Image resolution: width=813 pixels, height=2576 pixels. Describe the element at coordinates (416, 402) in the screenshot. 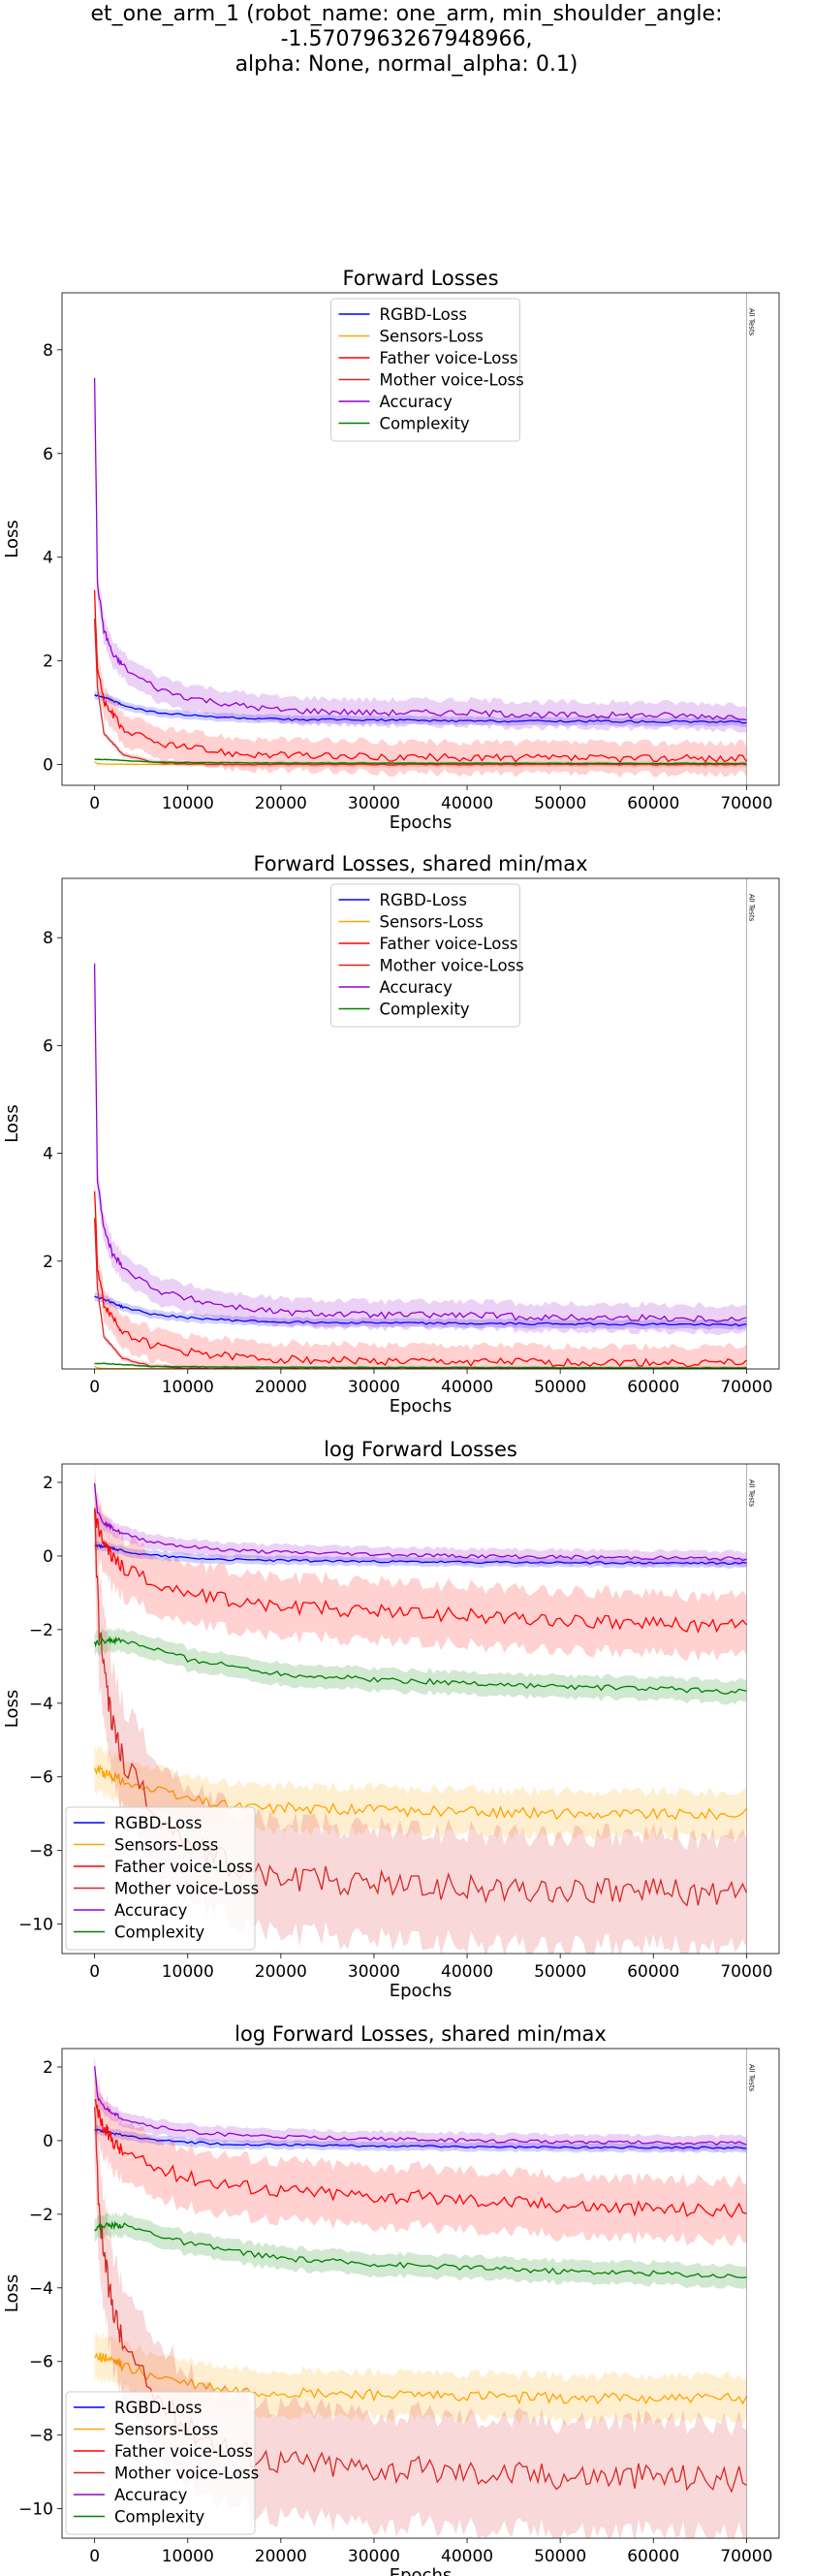

I see `legend-entry-accuracy: Accuracy` at that location.